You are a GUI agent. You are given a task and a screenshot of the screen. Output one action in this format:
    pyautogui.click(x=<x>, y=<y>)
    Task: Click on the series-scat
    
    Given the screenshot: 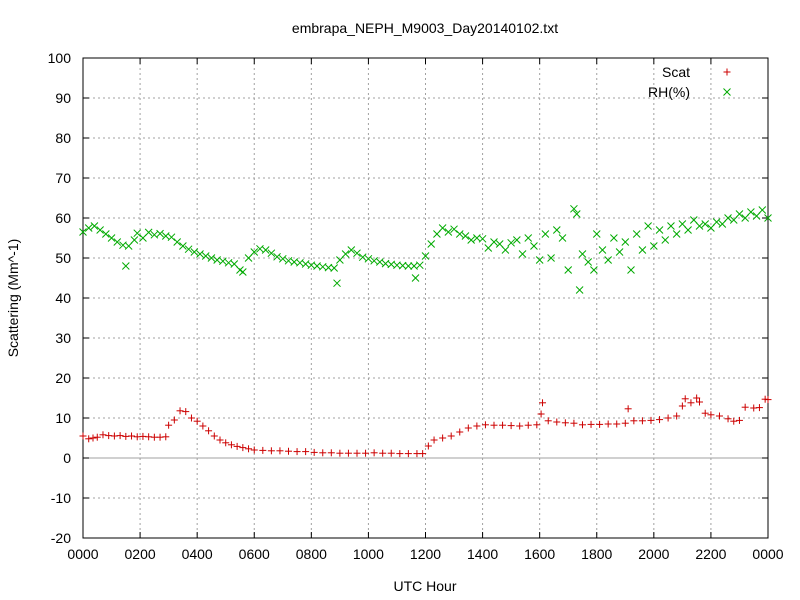 What is the action you would take?
    pyautogui.click(x=425, y=426)
    